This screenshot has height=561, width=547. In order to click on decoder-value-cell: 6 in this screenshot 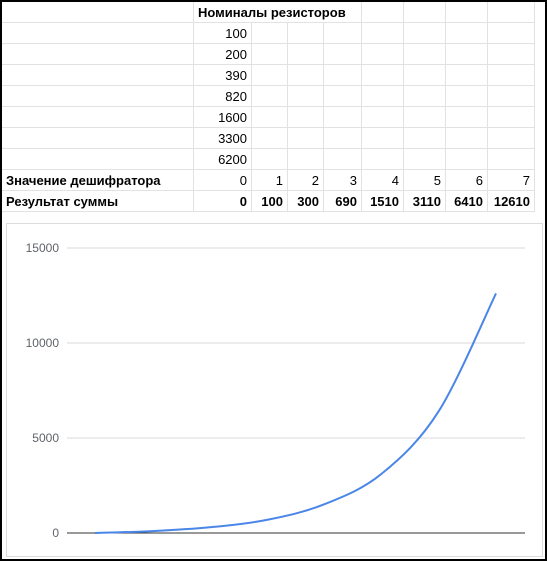, I will do `click(467, 180)`.